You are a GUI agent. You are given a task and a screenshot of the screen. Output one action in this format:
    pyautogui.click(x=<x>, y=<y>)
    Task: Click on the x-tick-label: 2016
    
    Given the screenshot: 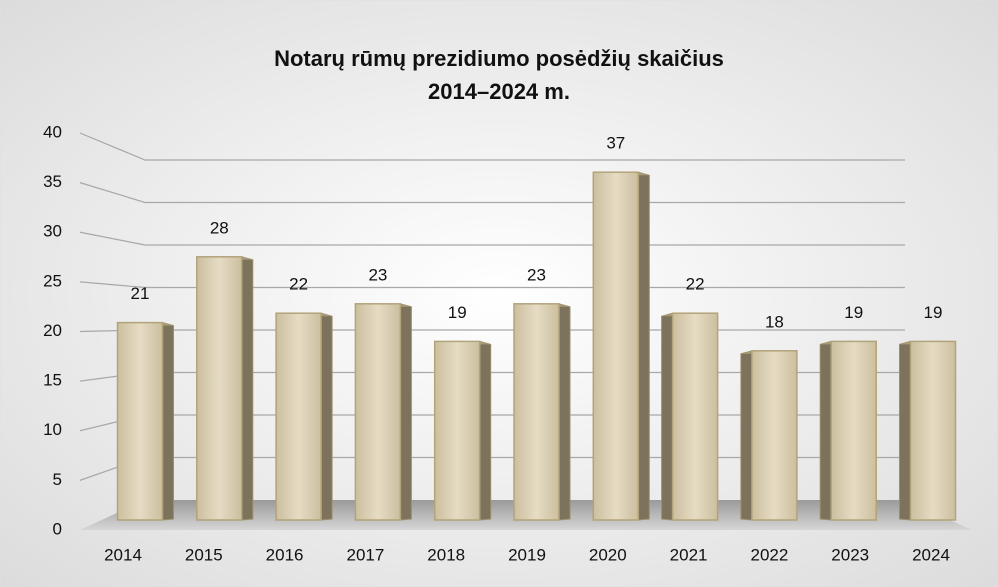 What is the action you would take?
    pyautogui.click(x=285, y=554)
    